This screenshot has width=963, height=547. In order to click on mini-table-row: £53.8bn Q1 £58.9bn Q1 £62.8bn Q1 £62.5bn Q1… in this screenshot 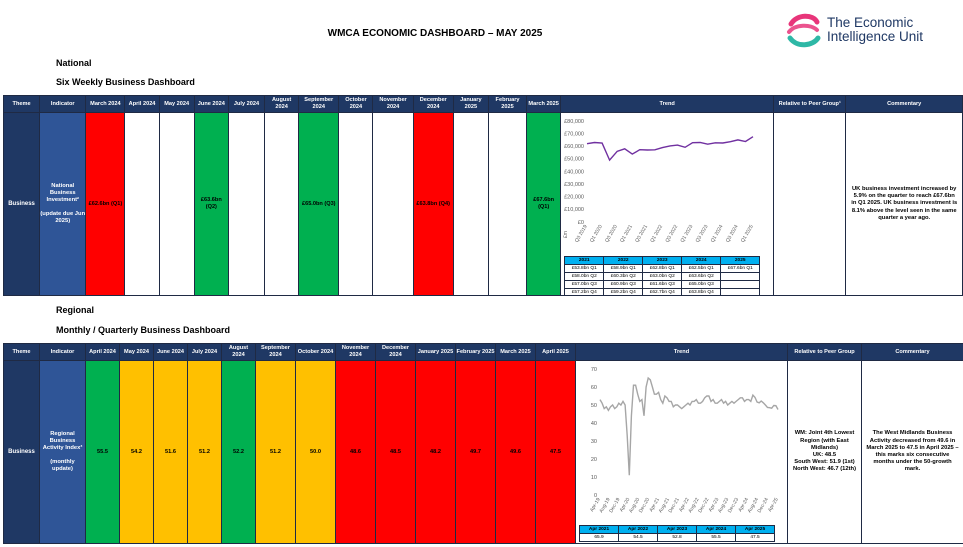, I will do `click(662, 268)`.